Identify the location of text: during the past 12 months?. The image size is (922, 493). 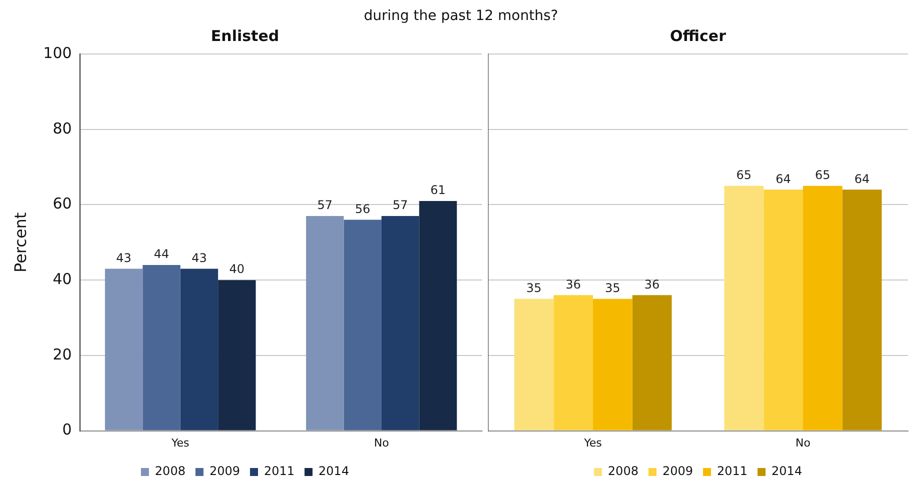
(461, 17).